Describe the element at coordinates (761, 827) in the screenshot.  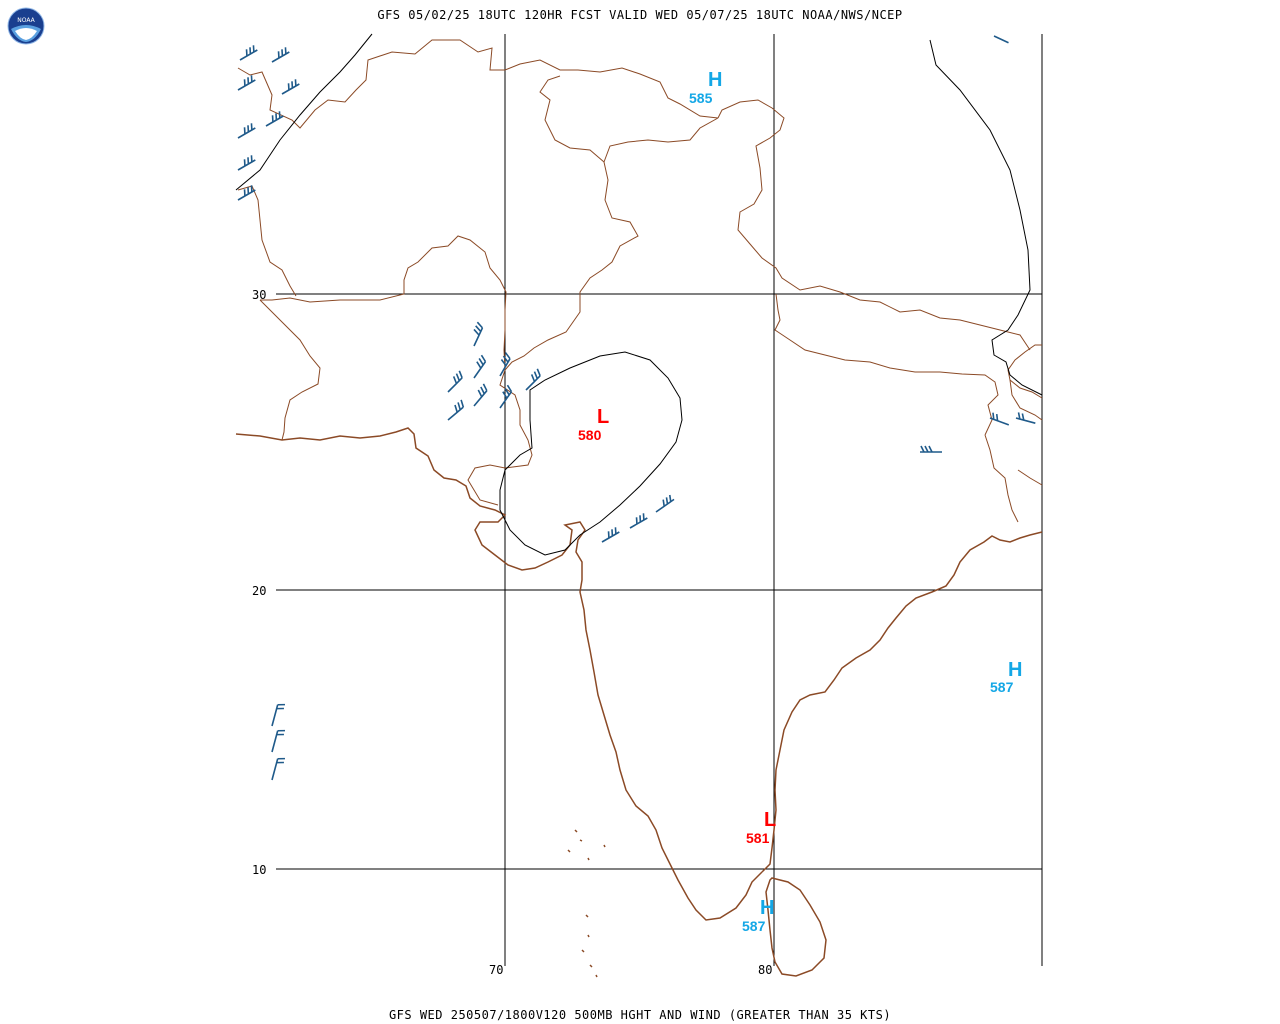
I see `low-center-581: L 581` at that location.